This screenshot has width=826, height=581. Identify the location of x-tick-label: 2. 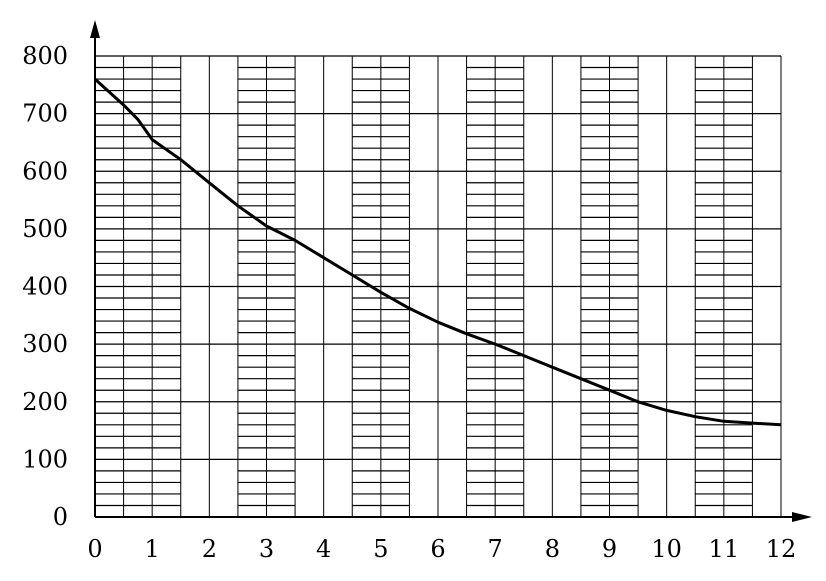
(209, 549).